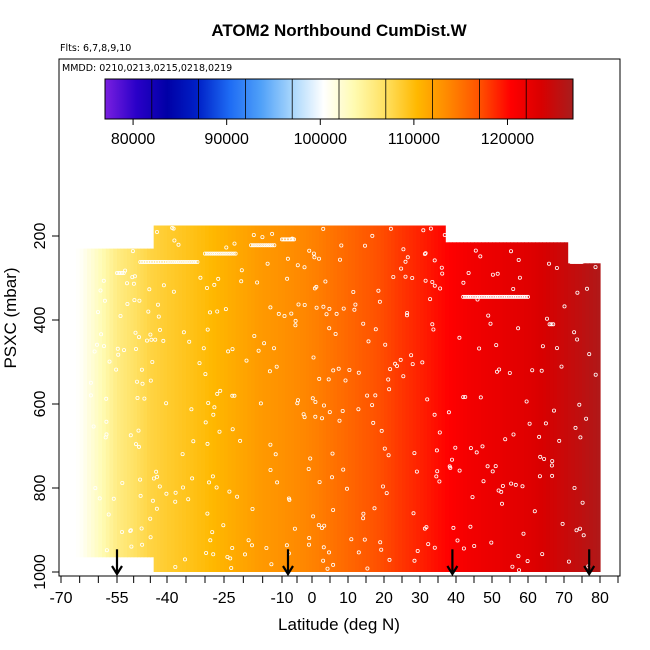  I want to click on x-tick-label: -55, so click(116, 598).